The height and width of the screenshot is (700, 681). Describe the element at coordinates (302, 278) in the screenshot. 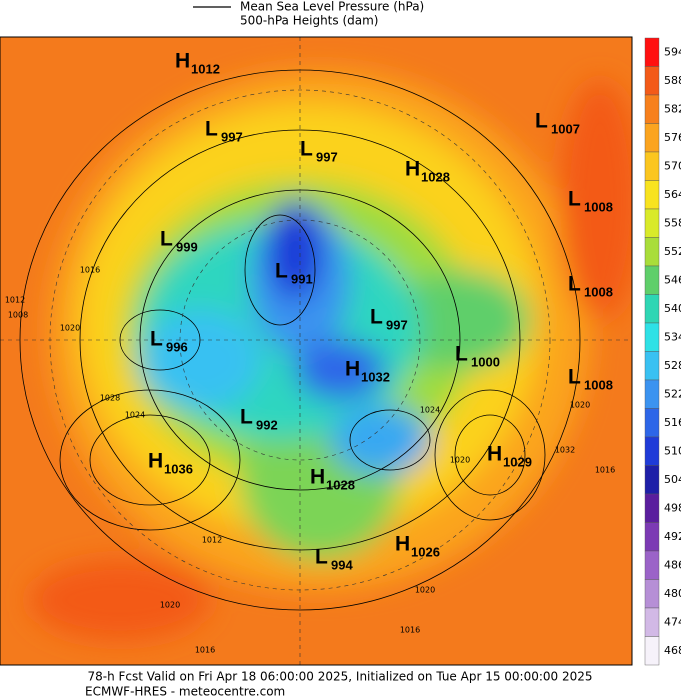

I see `center-value: 991` at that location.